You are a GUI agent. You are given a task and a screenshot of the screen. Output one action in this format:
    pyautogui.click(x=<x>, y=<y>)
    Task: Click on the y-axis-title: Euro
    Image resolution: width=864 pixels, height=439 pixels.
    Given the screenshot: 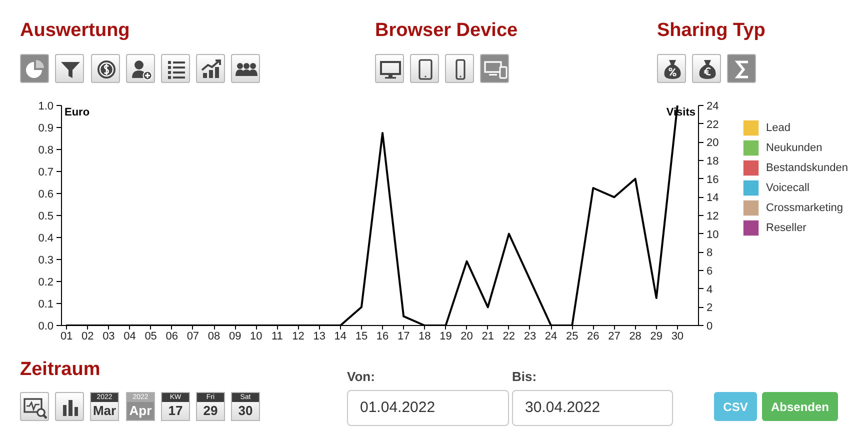 What is the action you would take?
    pyautogui.click(x=77, y=112)
    